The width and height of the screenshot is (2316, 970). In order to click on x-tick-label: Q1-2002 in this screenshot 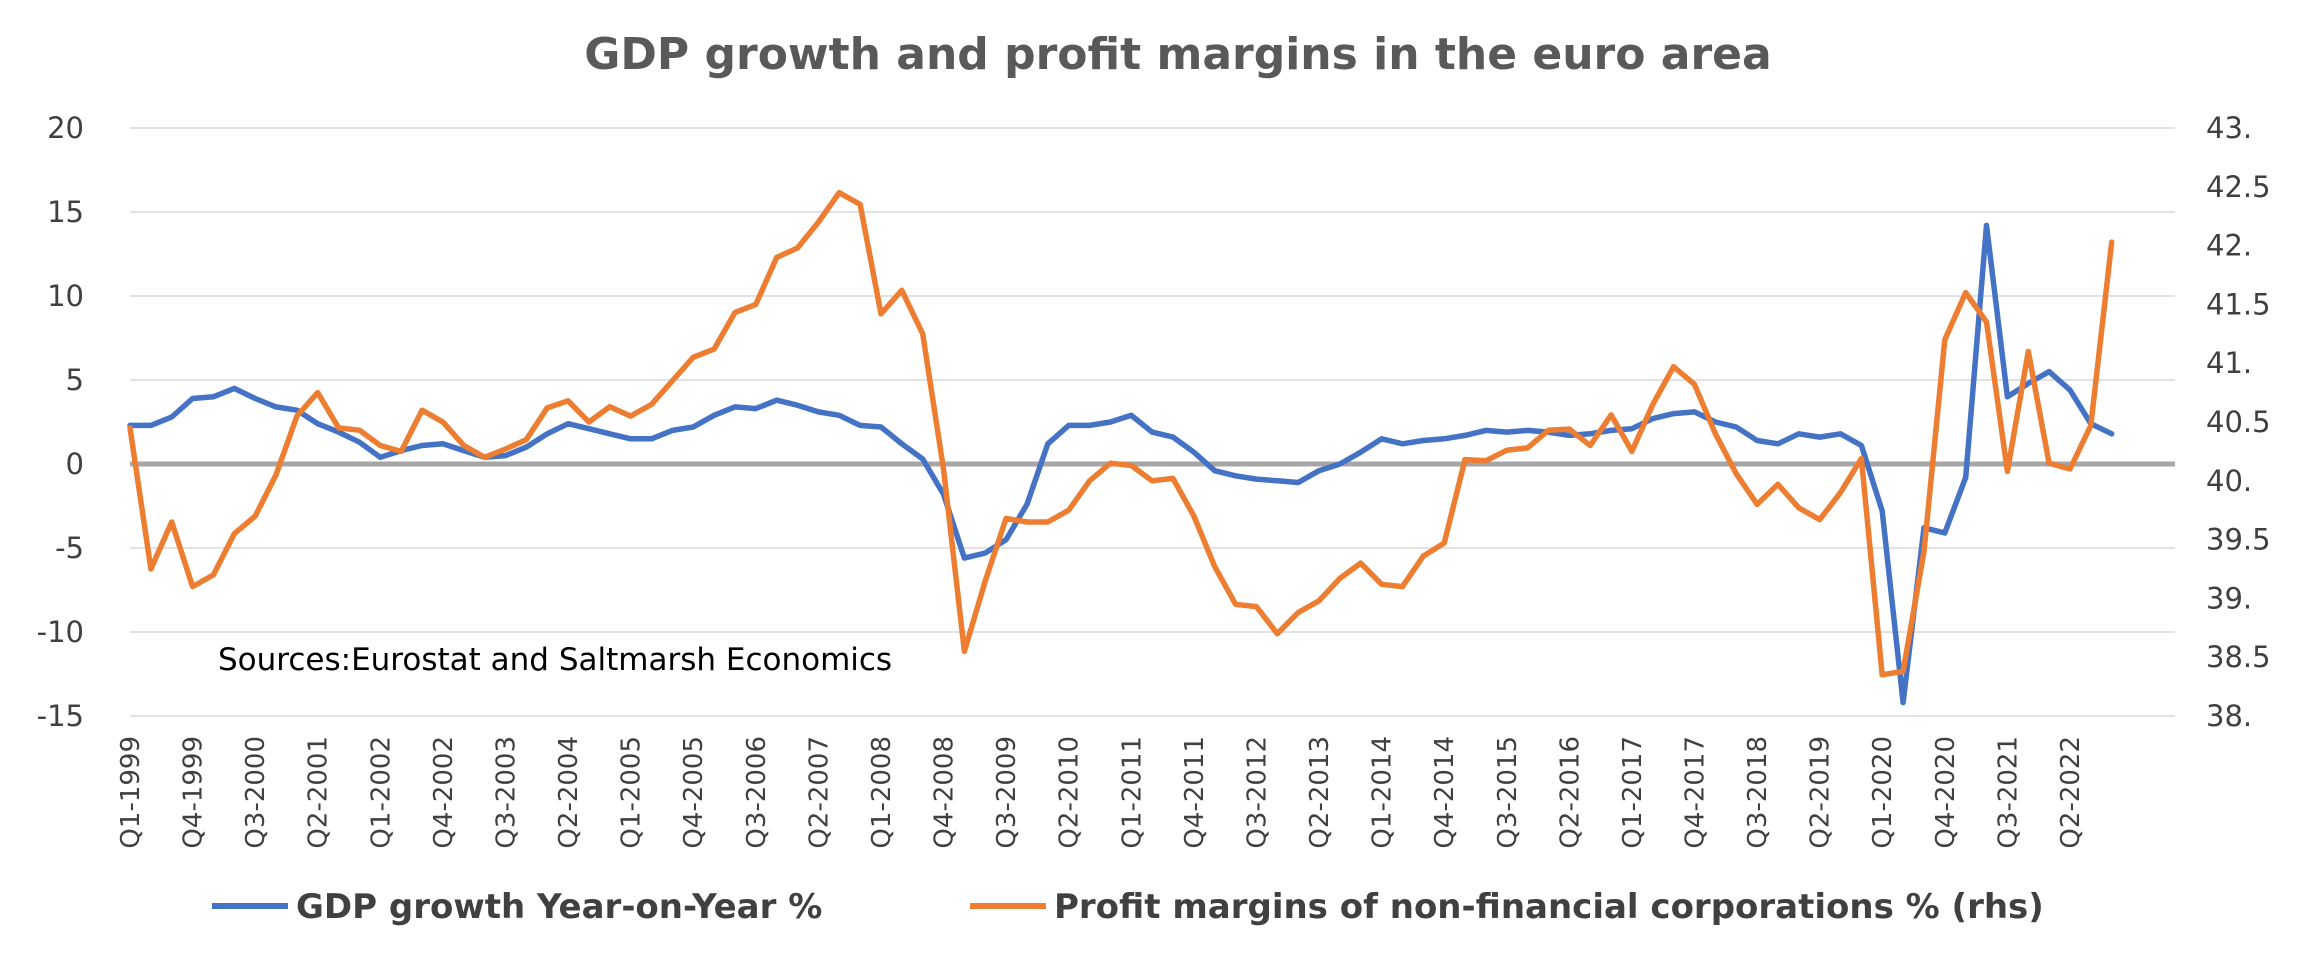, I will do `click(381, 792)`.